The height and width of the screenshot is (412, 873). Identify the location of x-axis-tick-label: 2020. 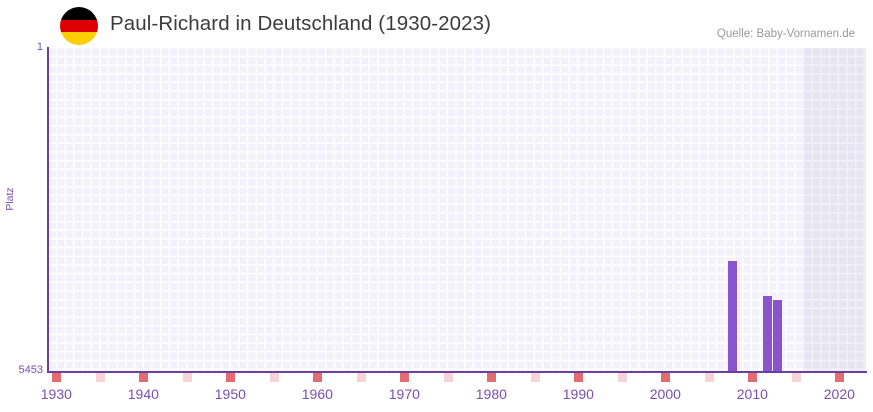
(839, 394).